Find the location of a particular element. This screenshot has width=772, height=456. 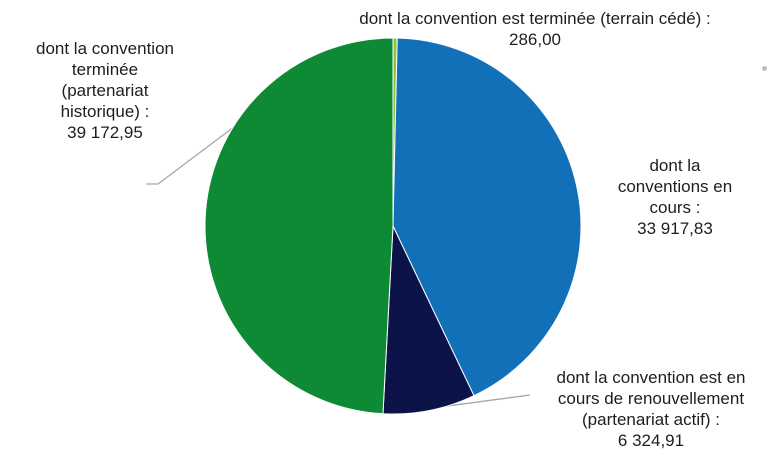

slice-label-line: terminée is located at coordinates (105, 69).